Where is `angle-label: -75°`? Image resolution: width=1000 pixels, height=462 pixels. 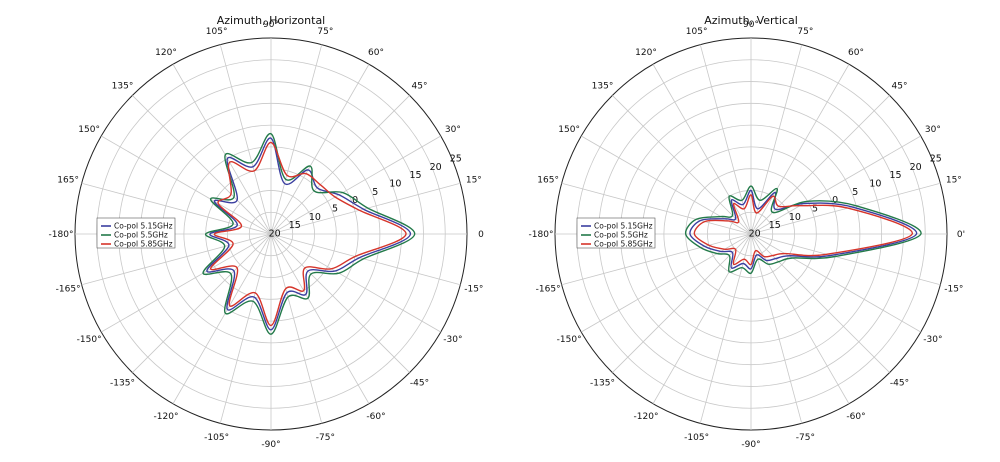
angle-label: -75° is located at coordinates (805, 438).